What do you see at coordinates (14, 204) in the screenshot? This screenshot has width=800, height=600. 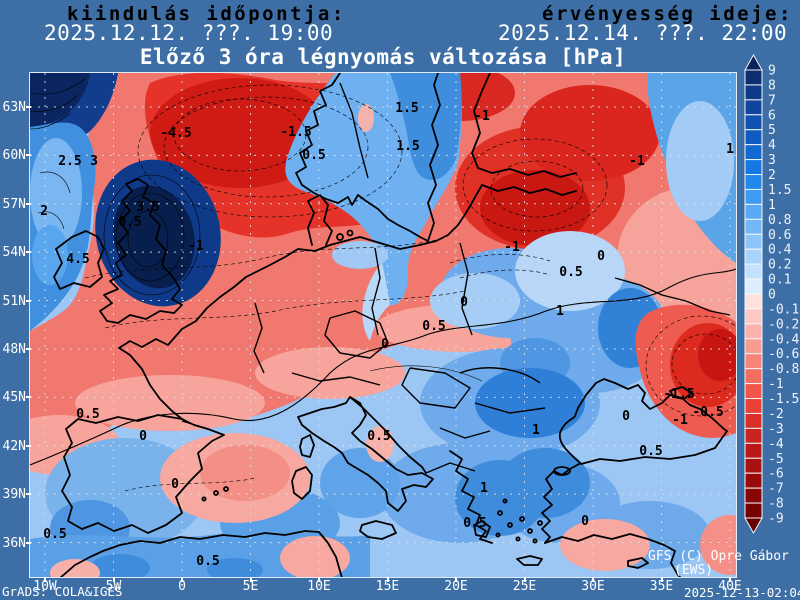 I see `lat-label: 57N` at bounding box center [14, 204].